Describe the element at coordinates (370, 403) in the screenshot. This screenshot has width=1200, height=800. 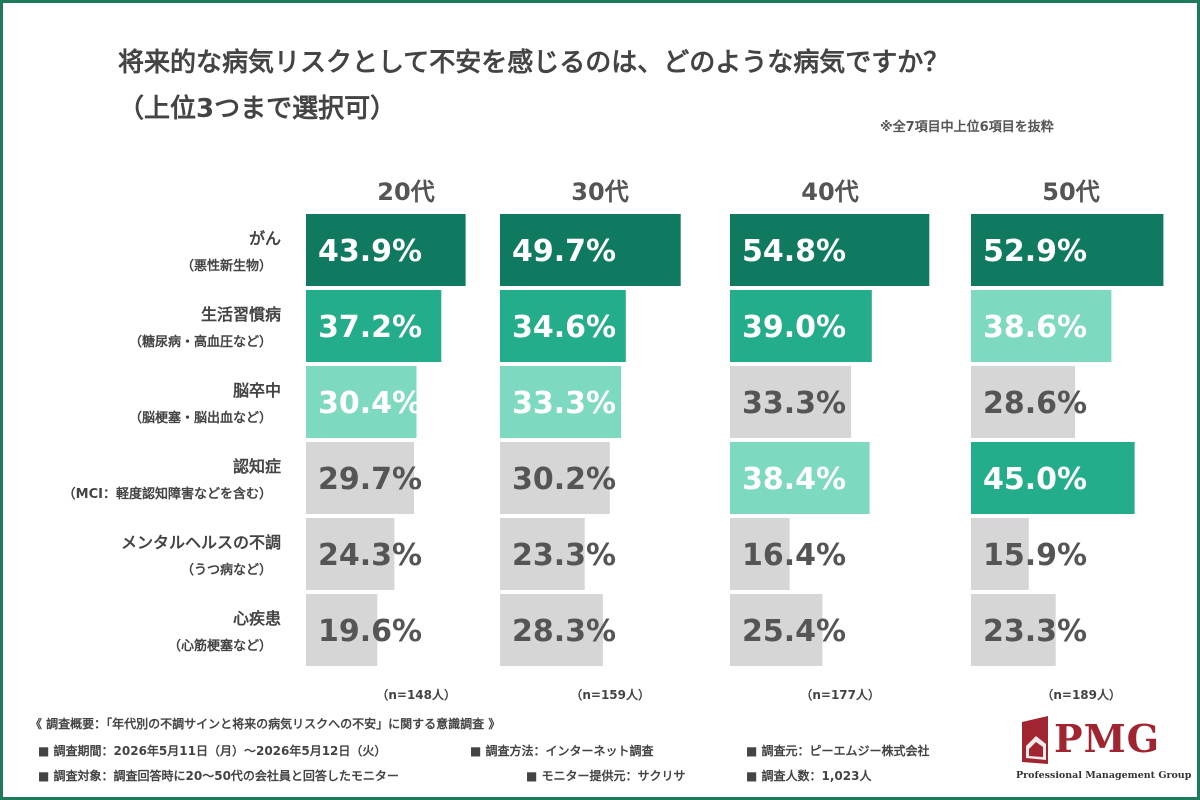
I see `bar-value-label: 30.4%` at that location.